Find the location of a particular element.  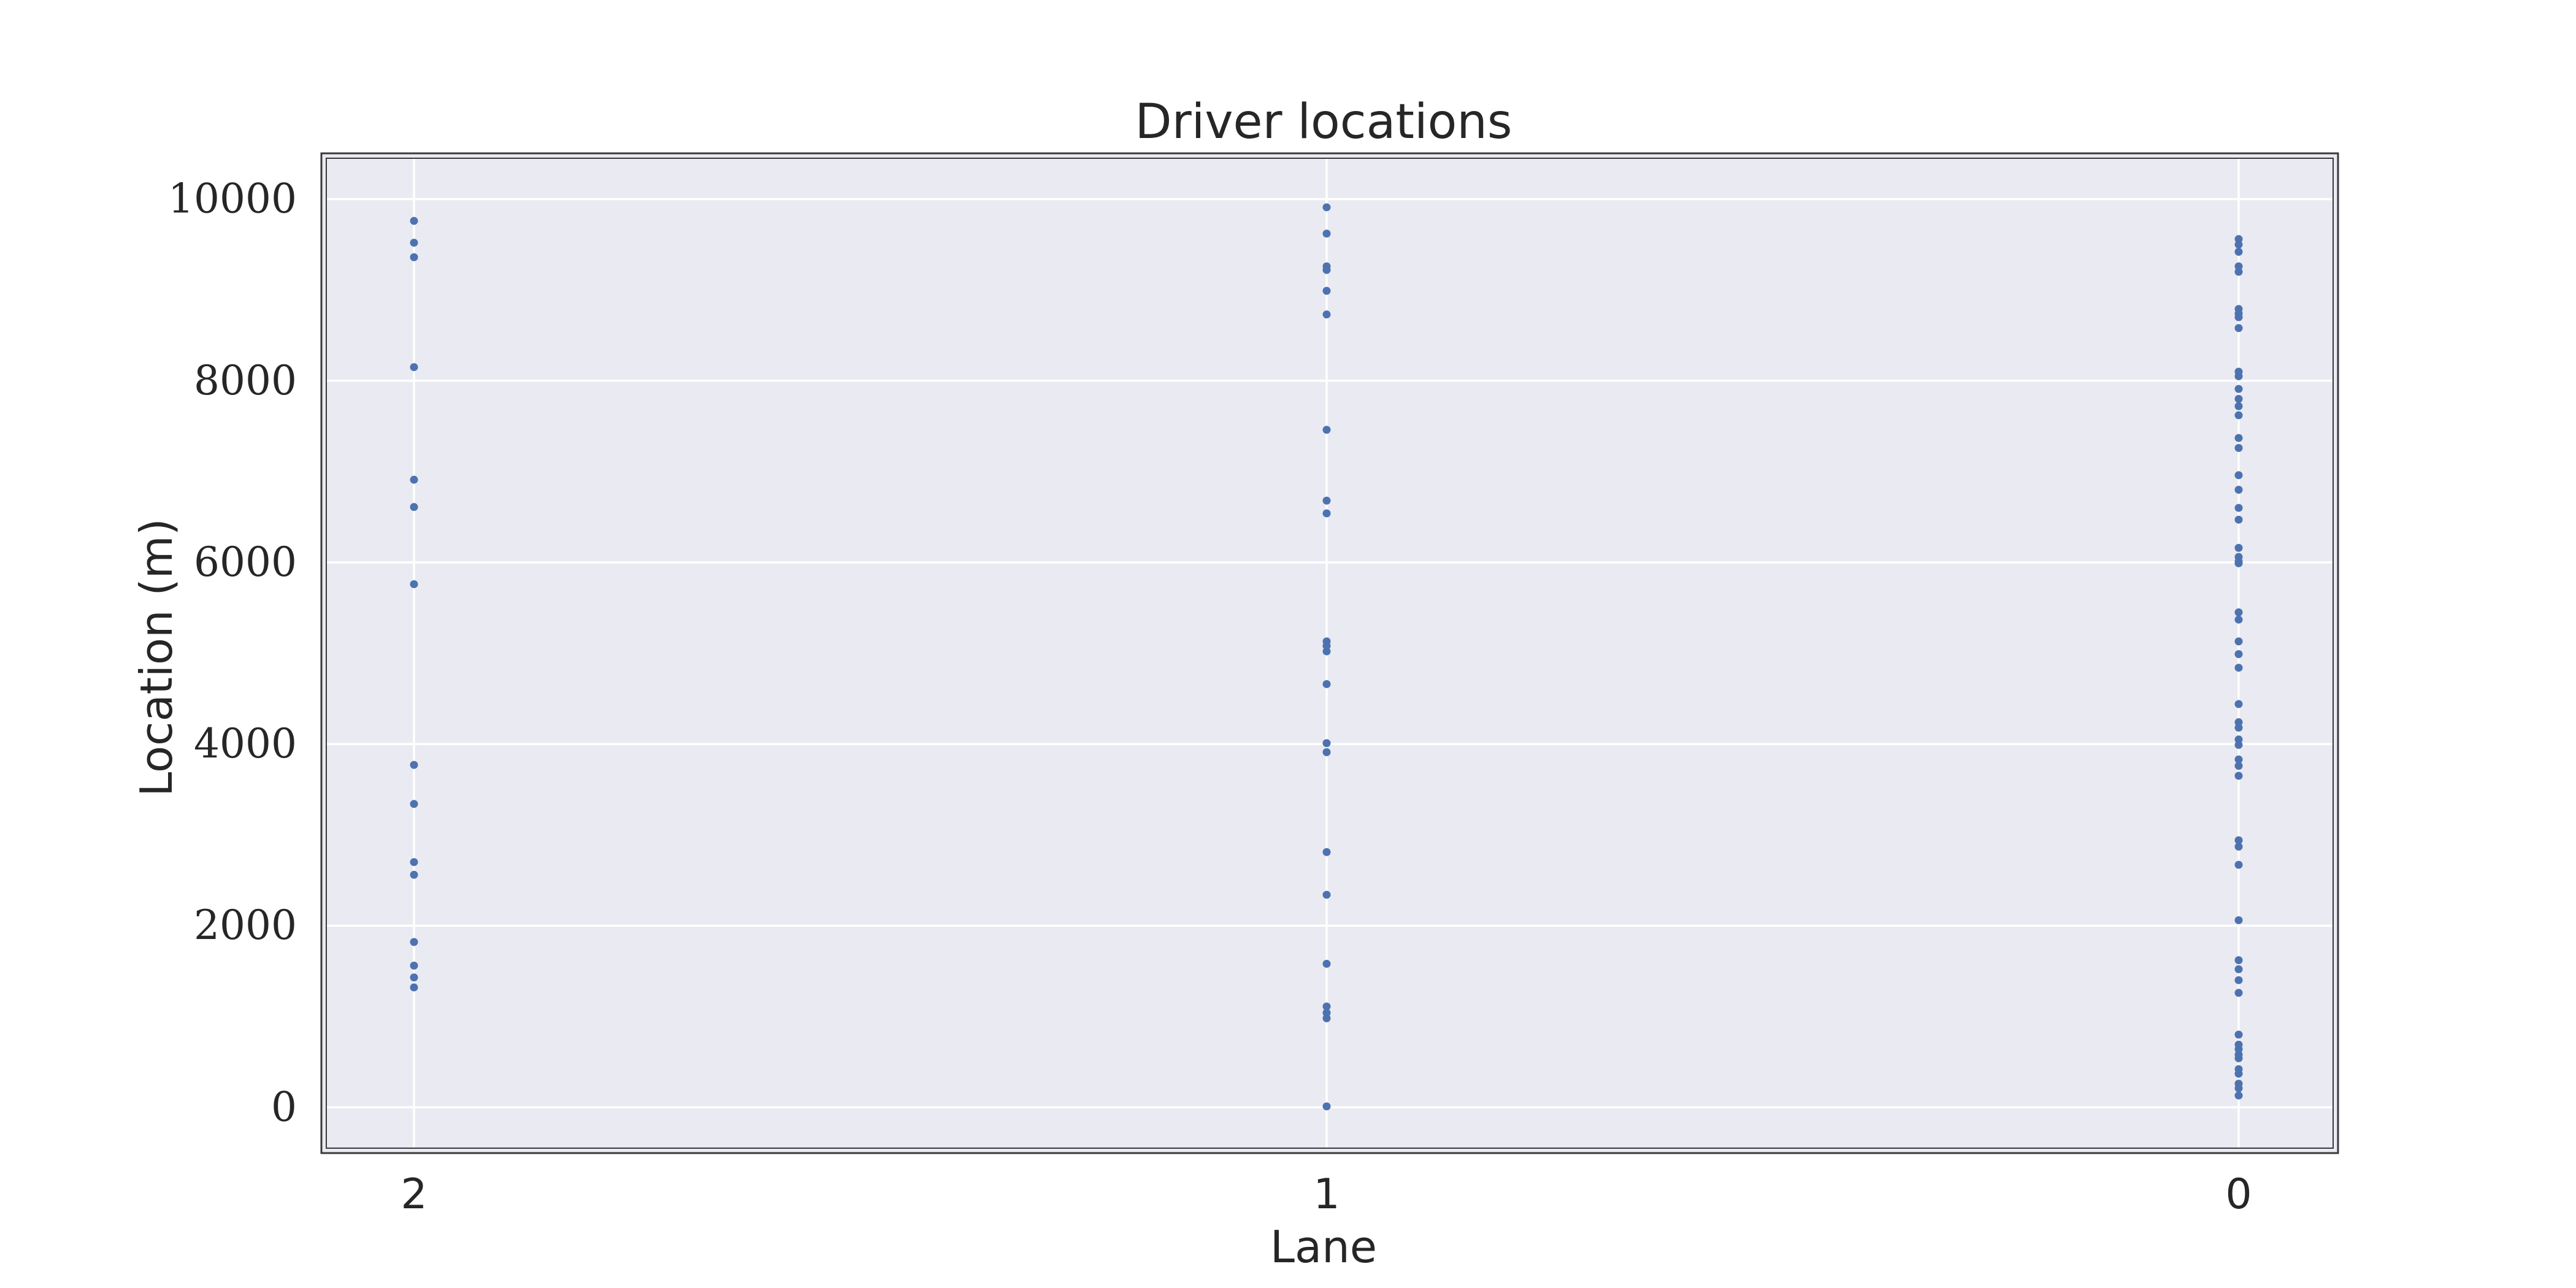

y-tick-label: 8000 is located at coordinates (245, 380).